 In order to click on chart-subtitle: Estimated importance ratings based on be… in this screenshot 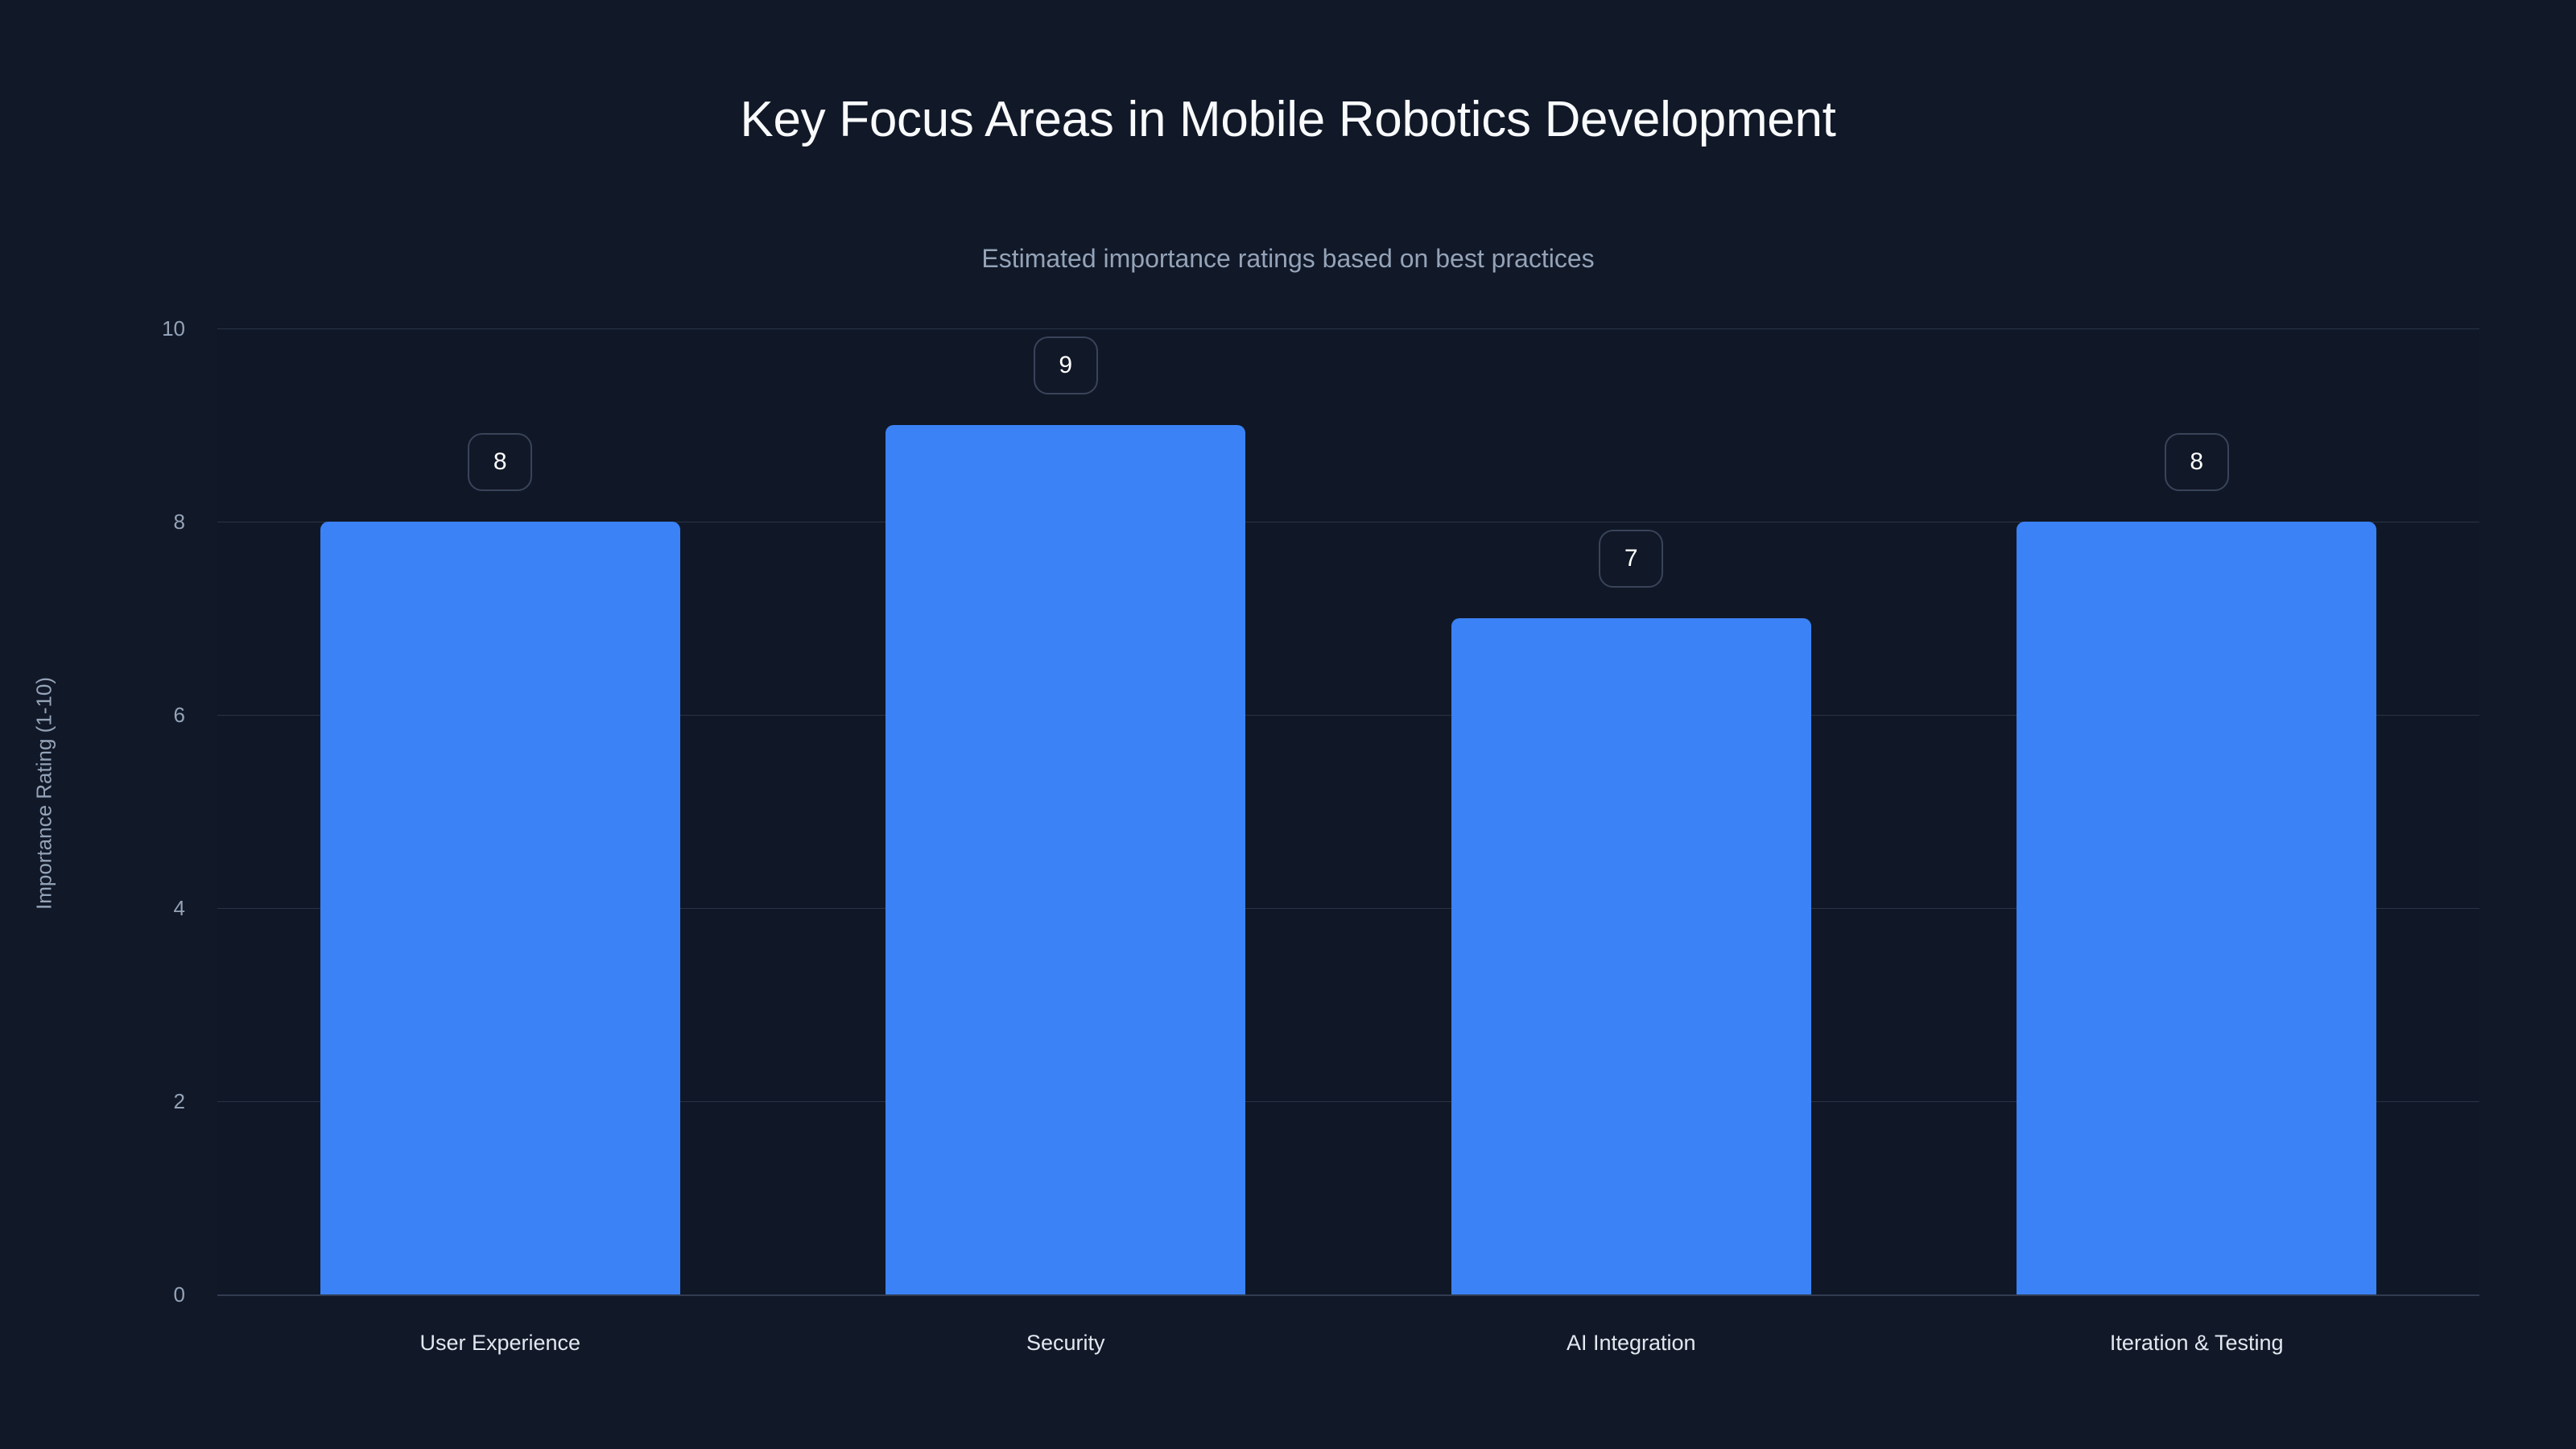, I will do `click(1288, 258)`.